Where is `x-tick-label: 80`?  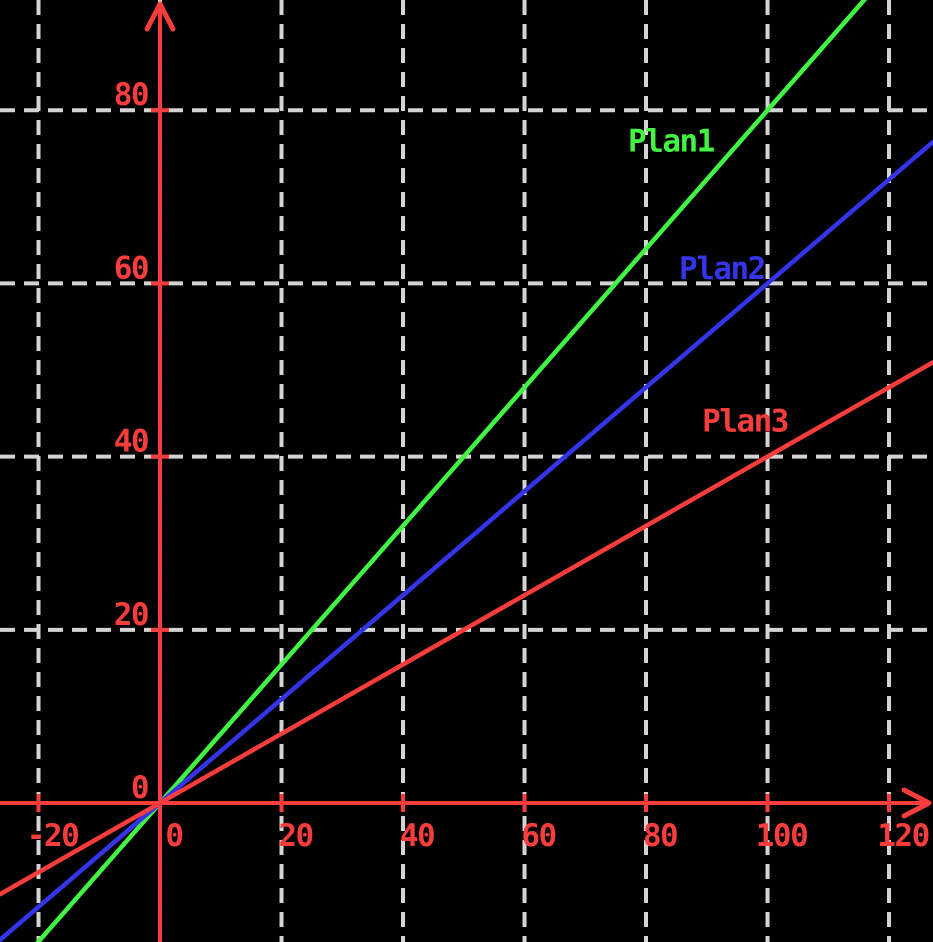 x-tick-label: 80 is located at coordinates (660, 836).